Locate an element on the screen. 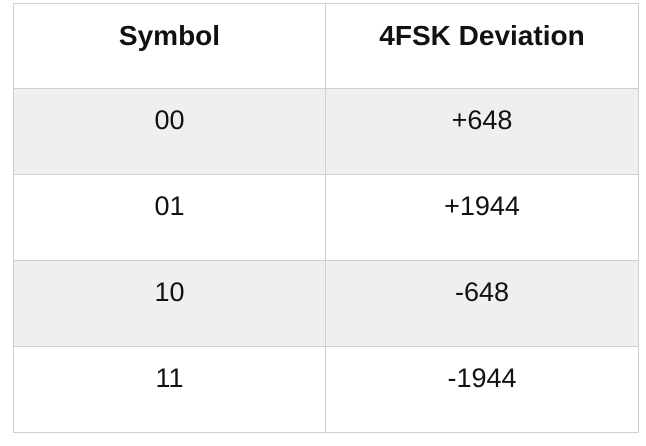 The width and height of the screenshot is (646, 446). cell-symbol: 10 is located at coordinates (169, 303).